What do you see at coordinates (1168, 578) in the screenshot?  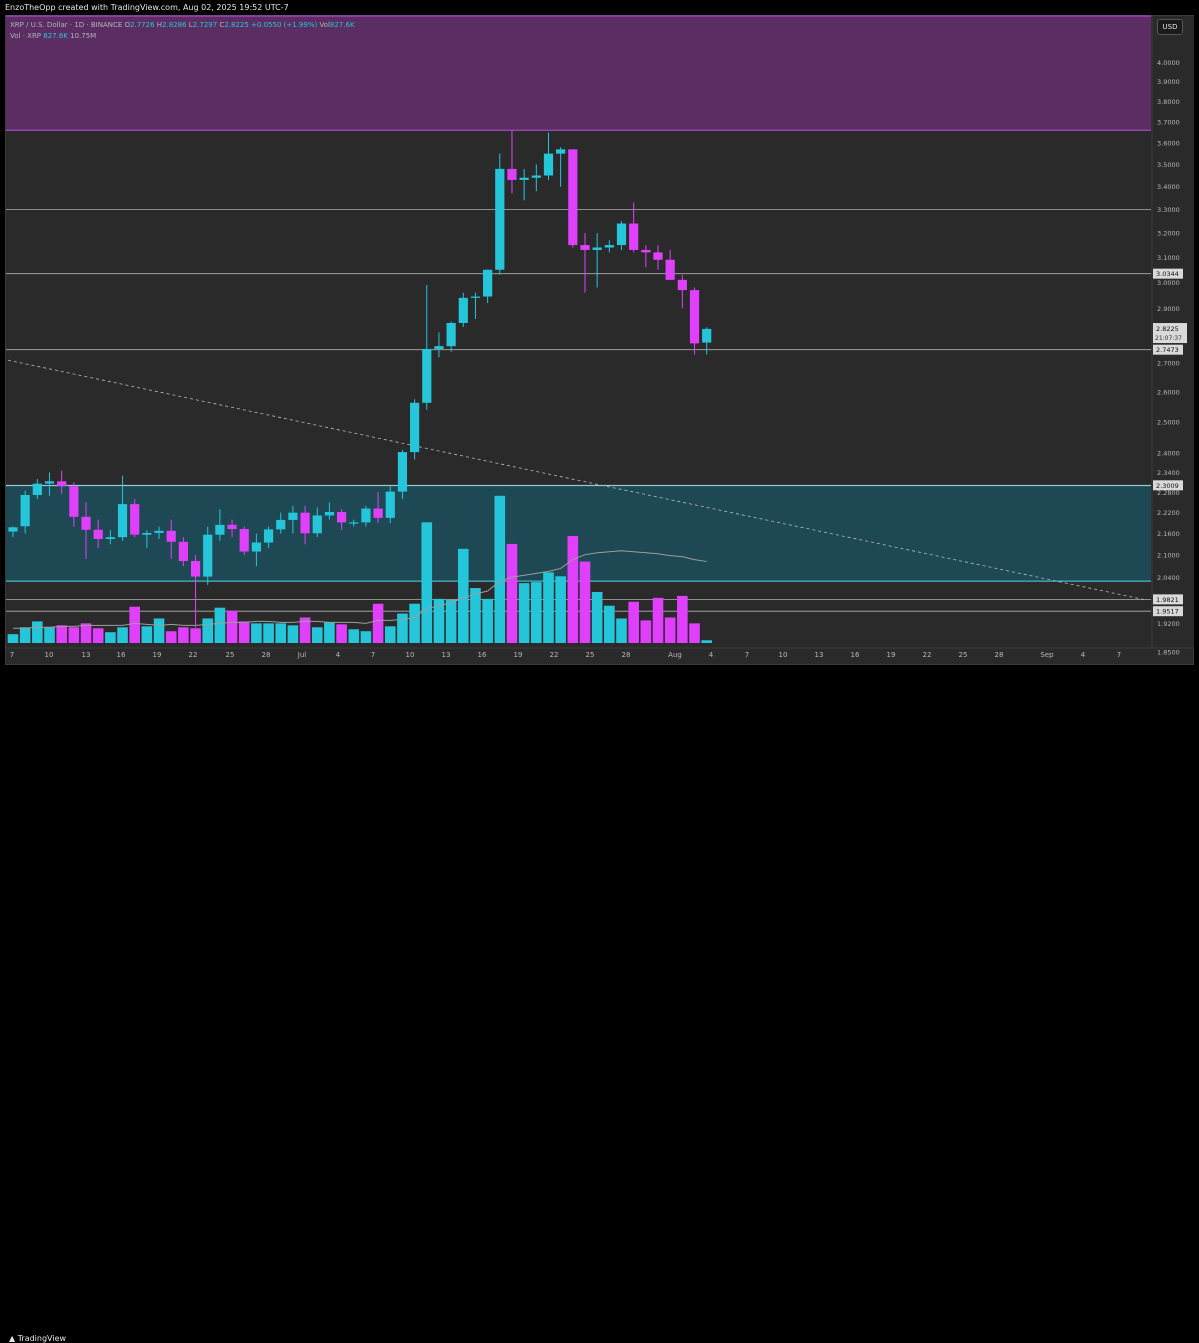 I see `y-tick-label: 2.0400` at bounding box center [1168, 578].